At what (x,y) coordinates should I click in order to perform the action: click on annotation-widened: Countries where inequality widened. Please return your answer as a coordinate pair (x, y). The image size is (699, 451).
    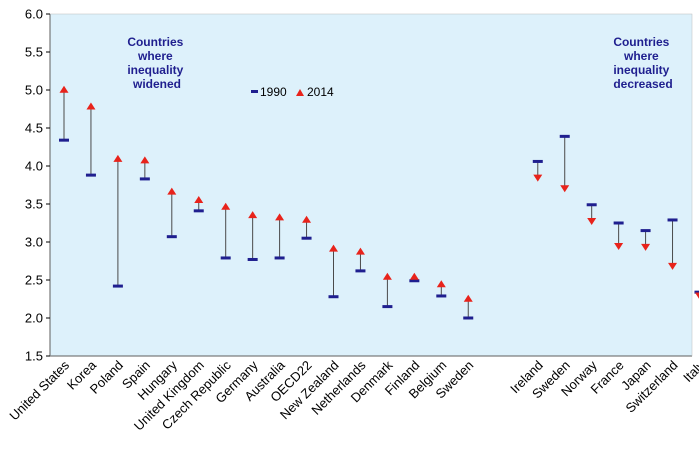
    Looking at the image, I should click on (156, 63).